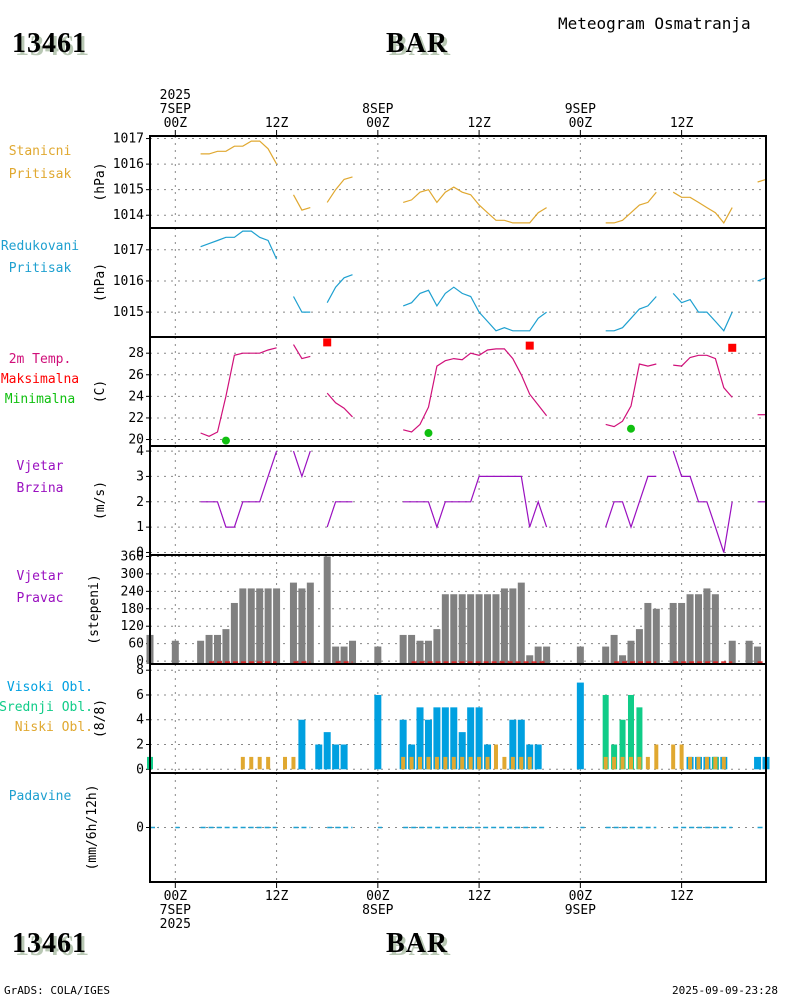  I want to click on y-tick-label: 8, so click(140, 670).